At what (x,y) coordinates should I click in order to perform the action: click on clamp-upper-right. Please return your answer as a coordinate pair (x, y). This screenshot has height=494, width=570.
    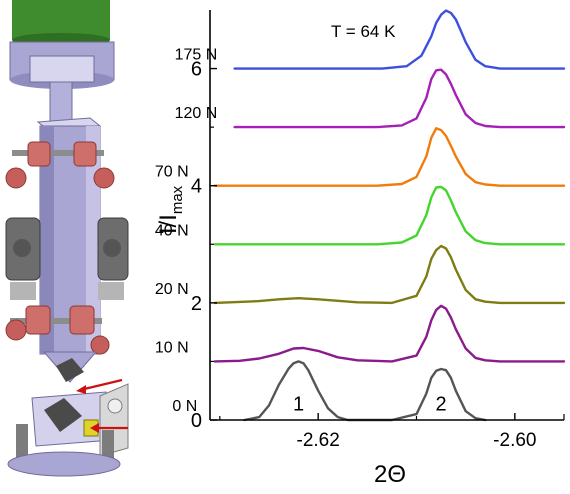
    Looking at the image, I should click on (85, 154).